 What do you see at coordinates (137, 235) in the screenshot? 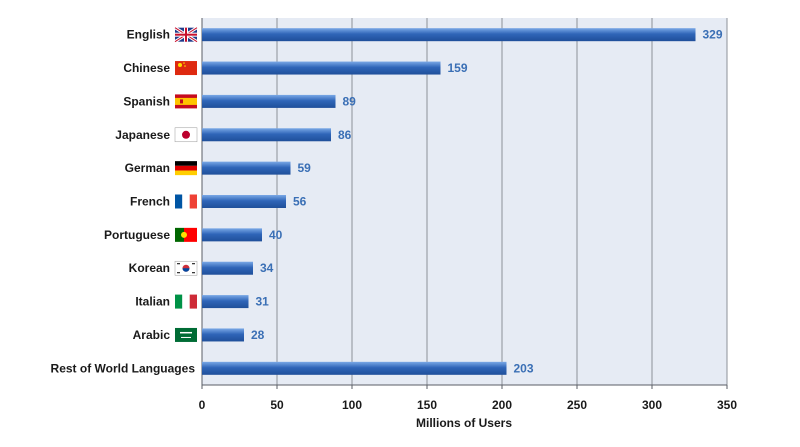
I see `category-label: Portuguese` at bounding box center [137, 235].